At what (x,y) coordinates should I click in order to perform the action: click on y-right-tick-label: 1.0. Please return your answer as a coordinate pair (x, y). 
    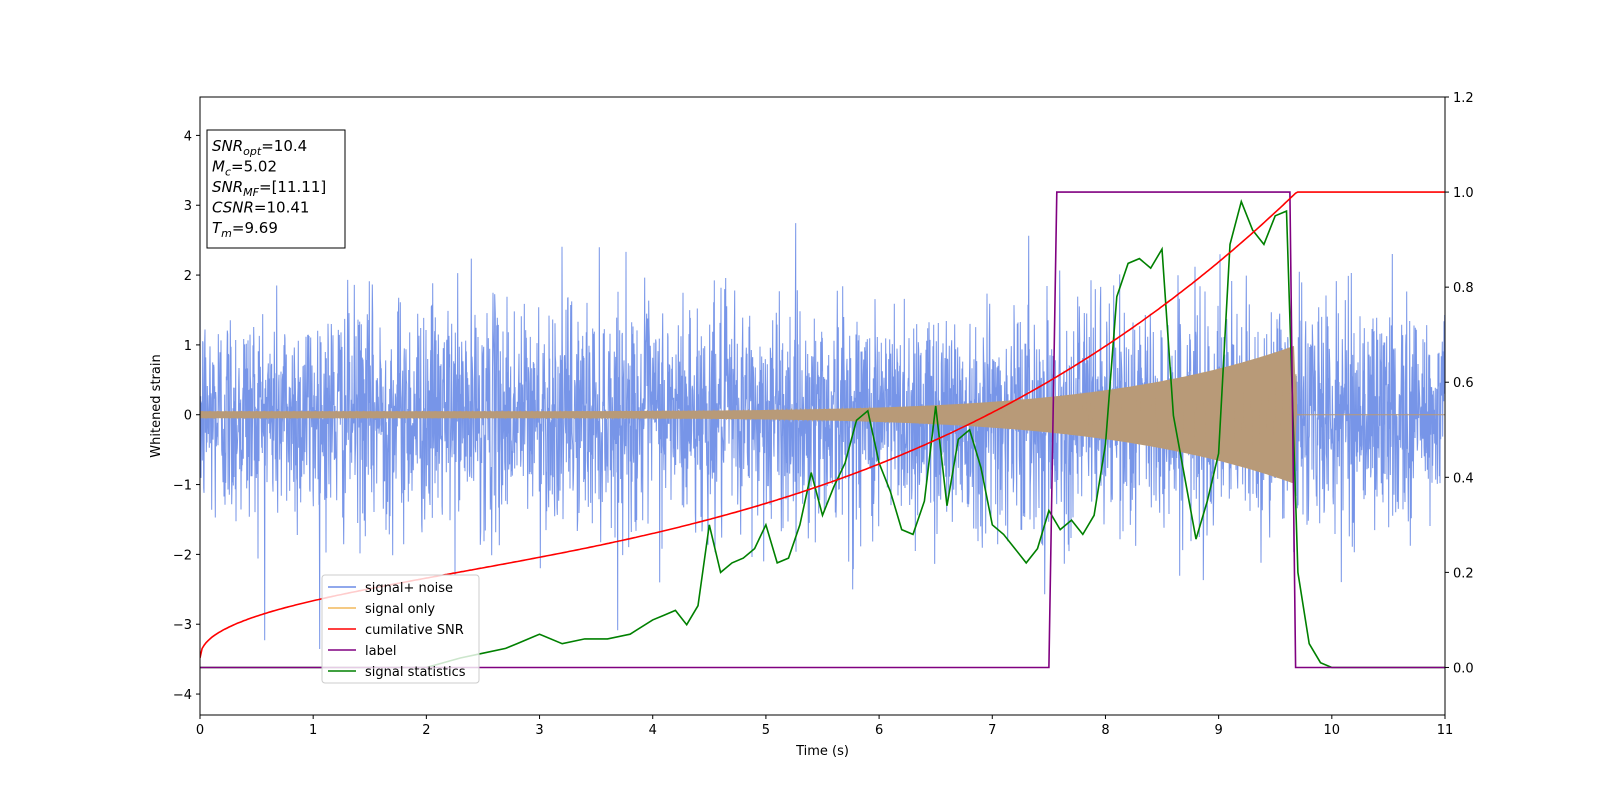
    Looking at the image, I should click on (1463, 193).